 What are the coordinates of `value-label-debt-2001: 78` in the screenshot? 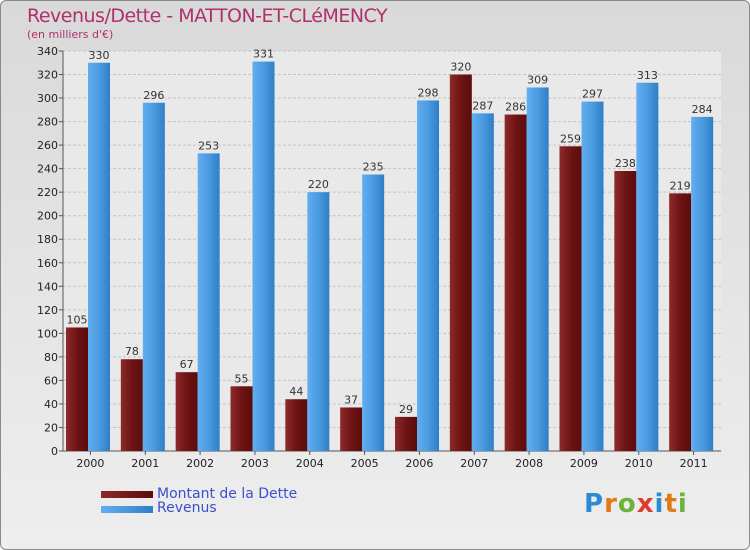 It's located at (132, 351).